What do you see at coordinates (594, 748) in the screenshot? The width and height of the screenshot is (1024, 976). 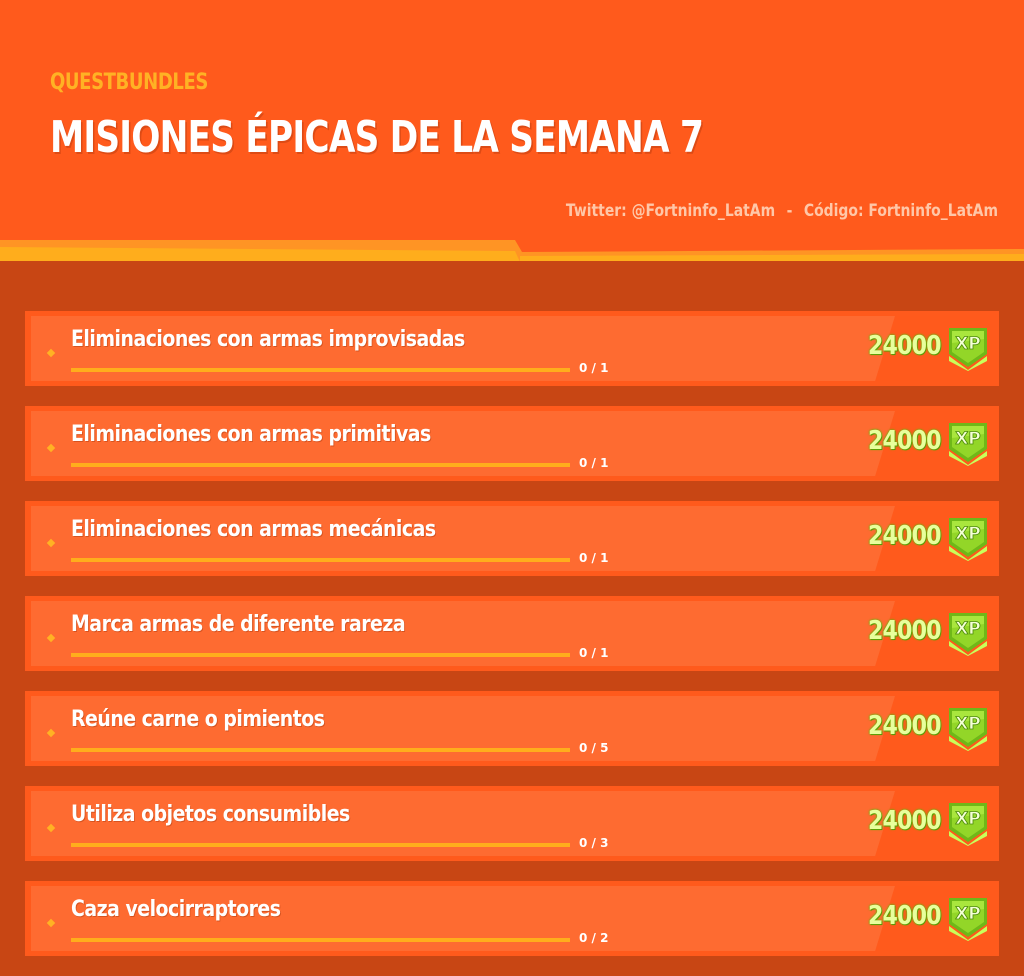 I see `progress-count: 0 / 5` at bounding box center [594, 748].